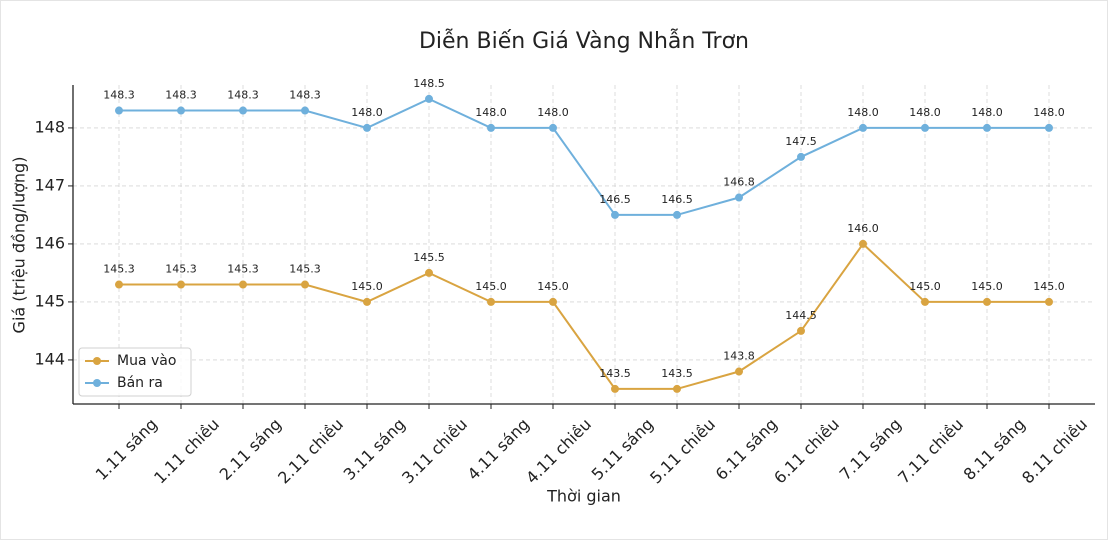 Image resolution: width=1108 pixels, height=540 pixels. I want to click on y-tick-label: 145, so click(49, 300).